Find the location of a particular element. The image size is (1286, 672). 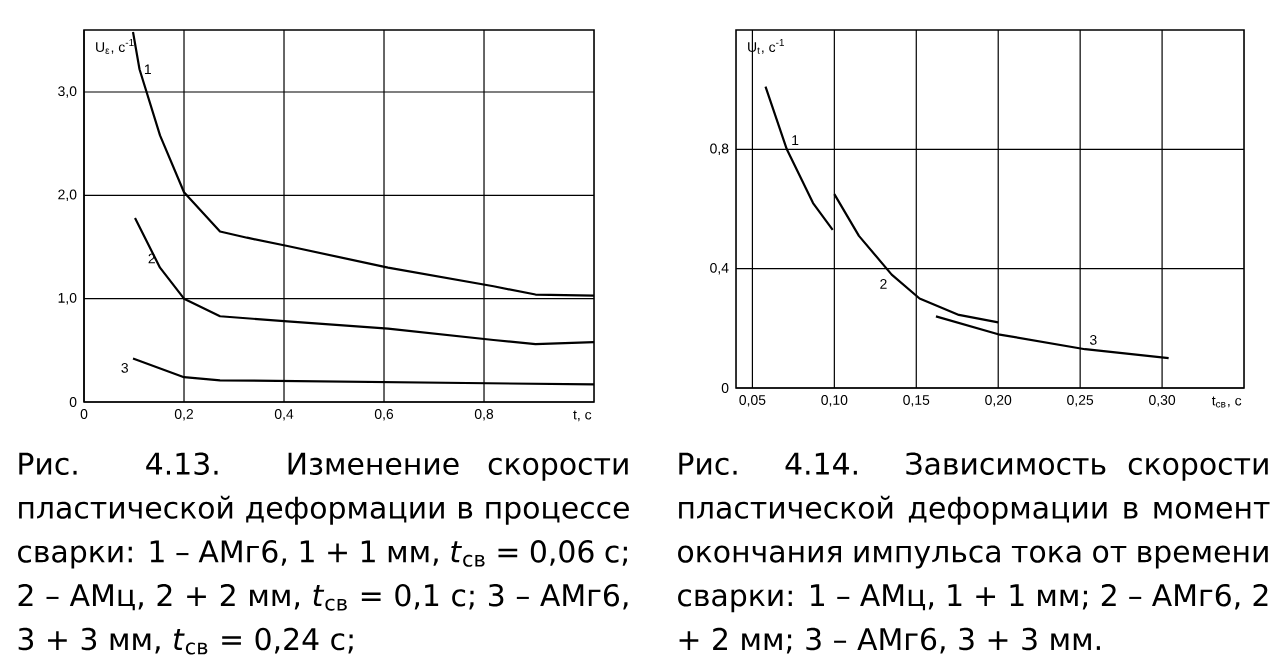

text: Рис. 4.14. Зависимость скорости пластической деформации в момент окончания импульса тока от времени сварки: 1 – АМц, 1 + 1 мм; 2 – АМг6, 2 + 2 мм; 3 – АМг6, 3 + 3 мм. is located at coordinates (974, 553).